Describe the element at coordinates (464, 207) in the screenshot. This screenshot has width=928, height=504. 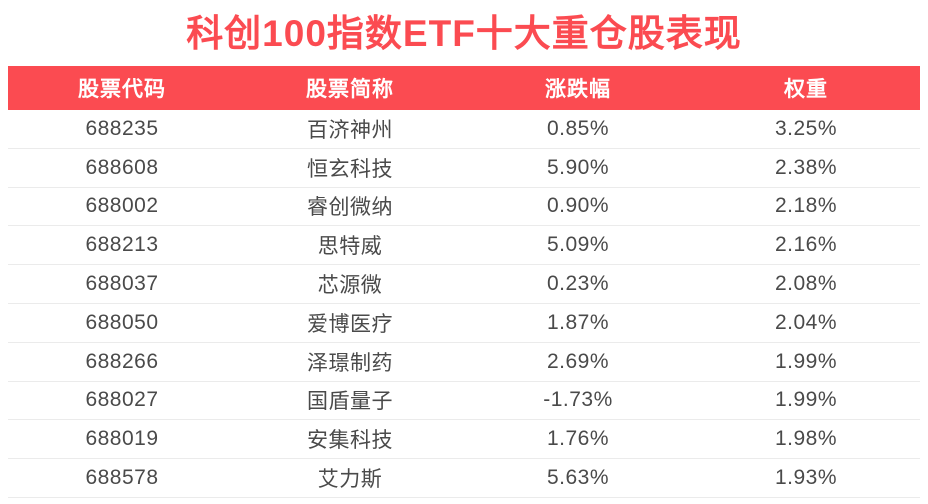
I see `table-row: 688002 睿创微纳 0.90% 2.18%` at that location.